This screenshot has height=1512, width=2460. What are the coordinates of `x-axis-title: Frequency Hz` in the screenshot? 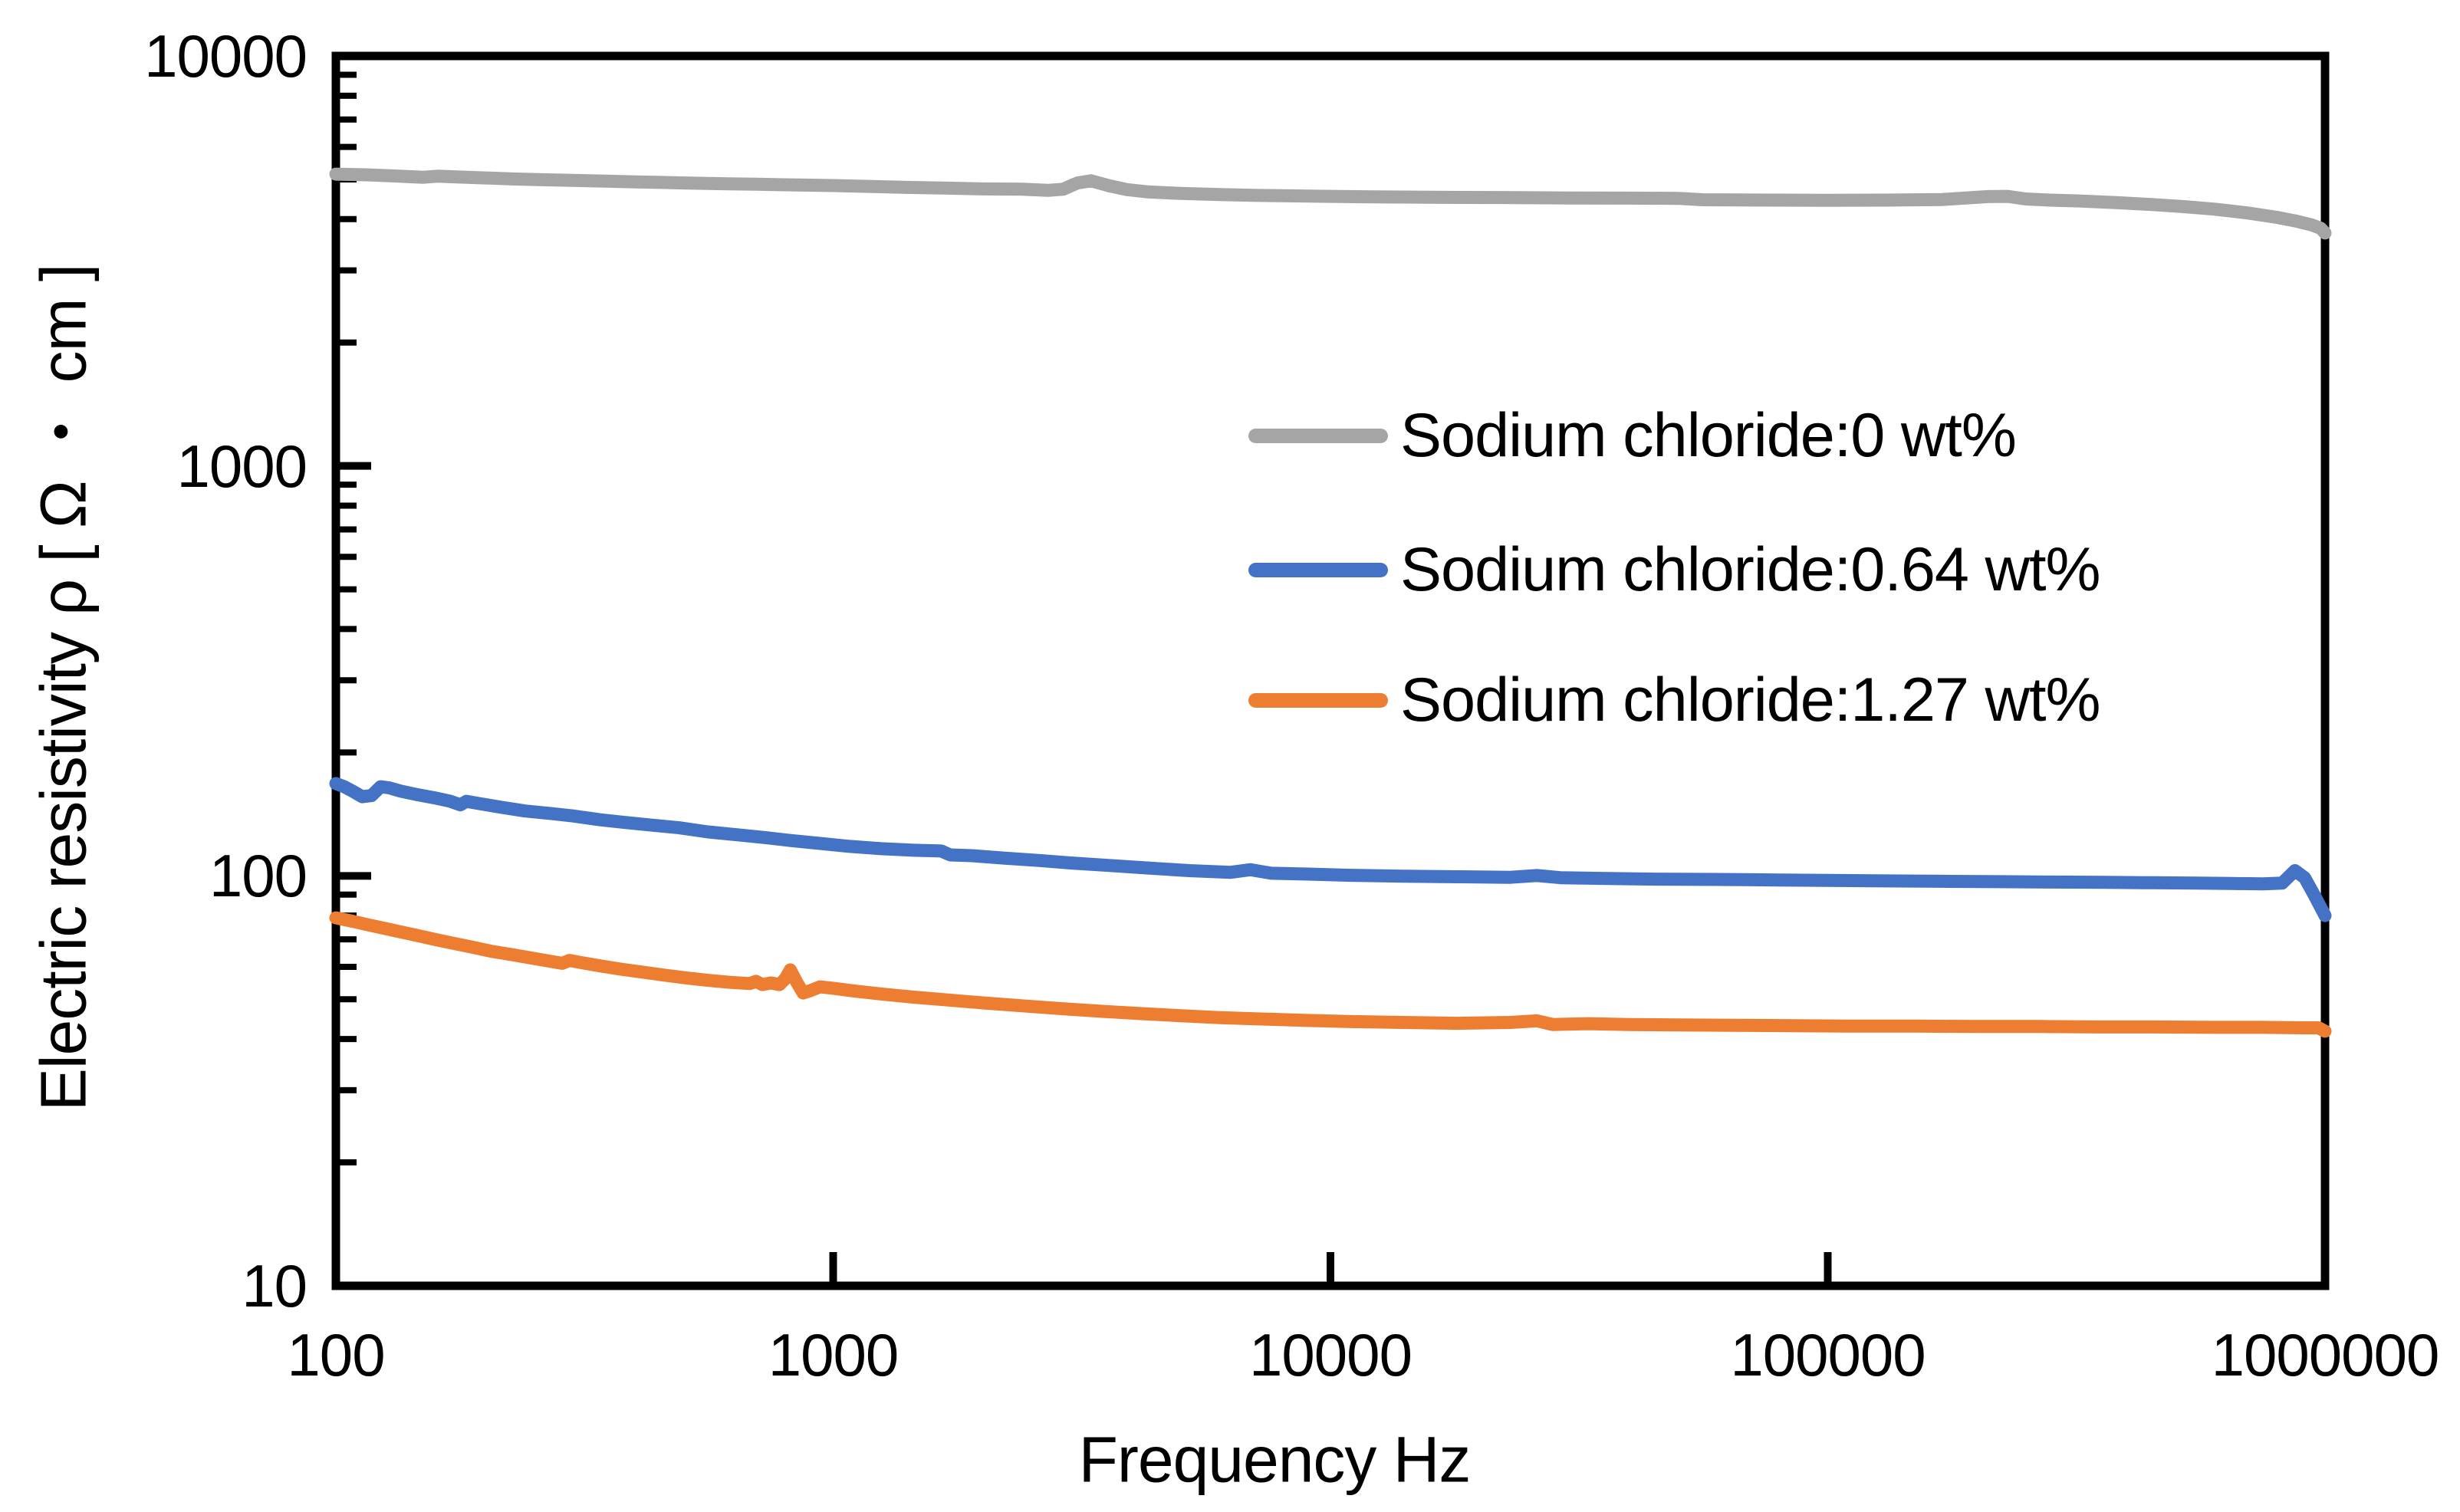 It's located at (1275, 1459).